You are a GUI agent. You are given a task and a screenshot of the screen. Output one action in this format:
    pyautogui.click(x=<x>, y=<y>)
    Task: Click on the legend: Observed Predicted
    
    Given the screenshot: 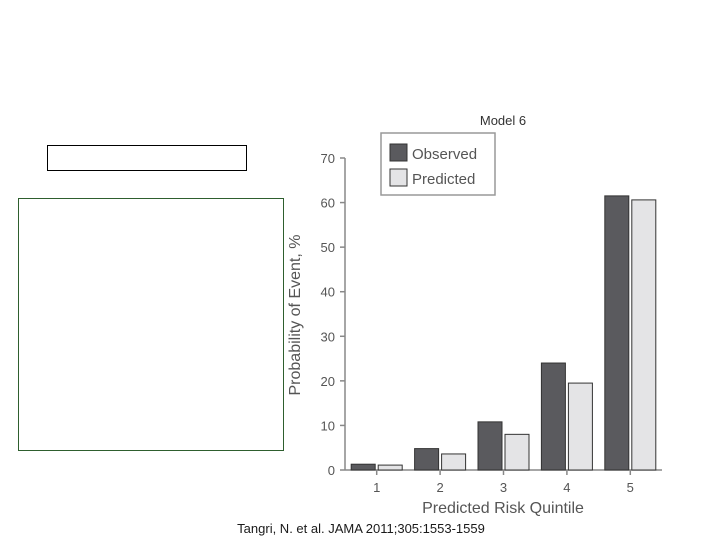 What is the action you would take?
    pyautogui.click(x=438, y=164)
    